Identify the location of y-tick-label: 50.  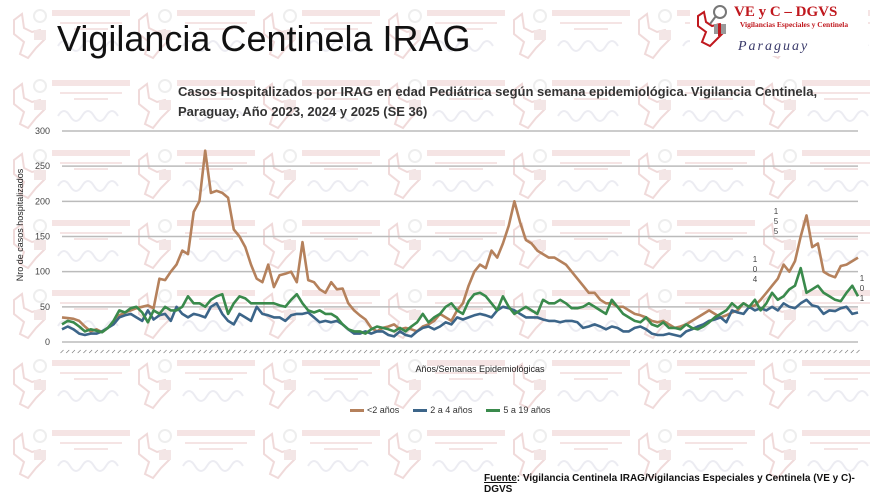
(45, 307).